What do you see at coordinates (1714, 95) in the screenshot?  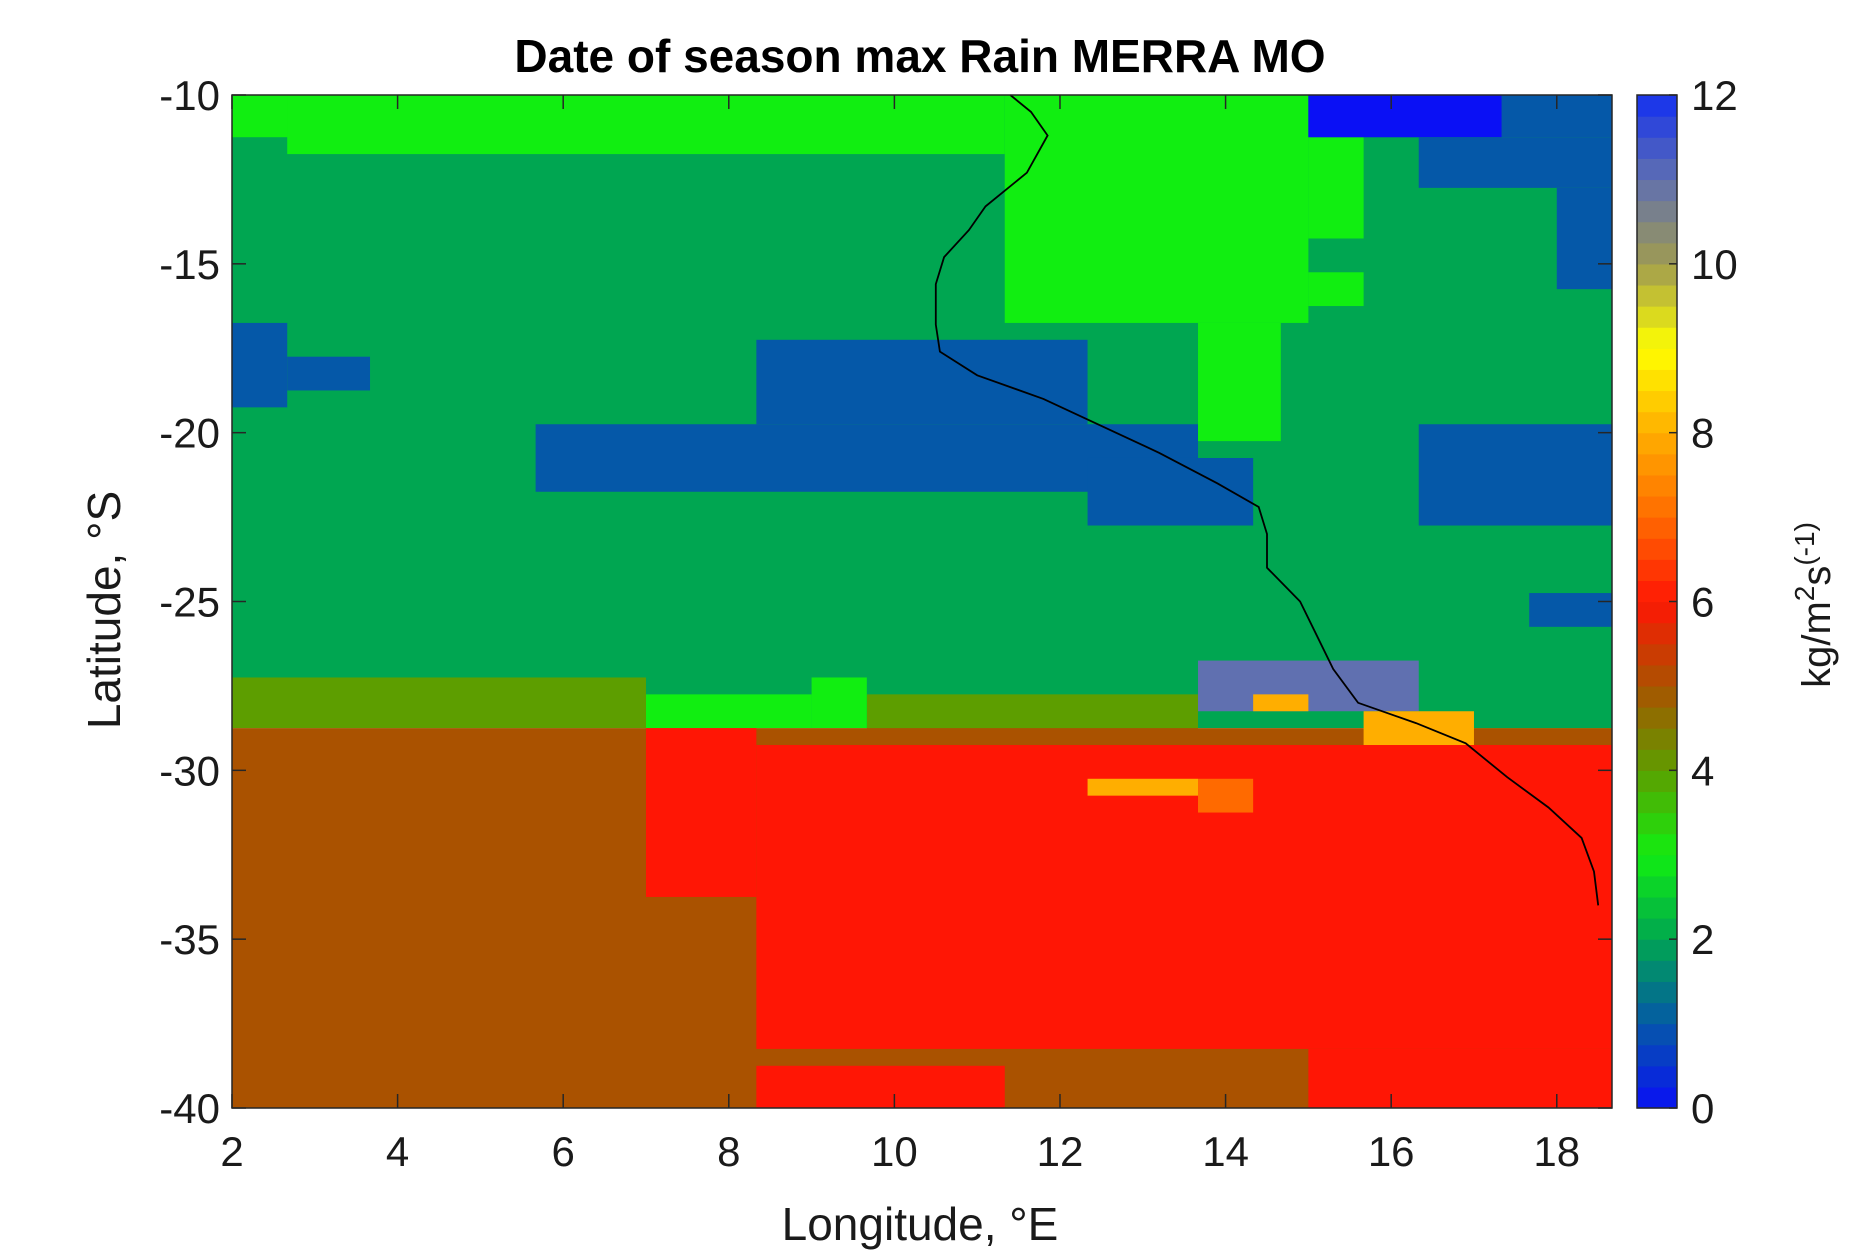 I see `colorbar-tick-label-12: 12` at bounding box center [1714, 95].